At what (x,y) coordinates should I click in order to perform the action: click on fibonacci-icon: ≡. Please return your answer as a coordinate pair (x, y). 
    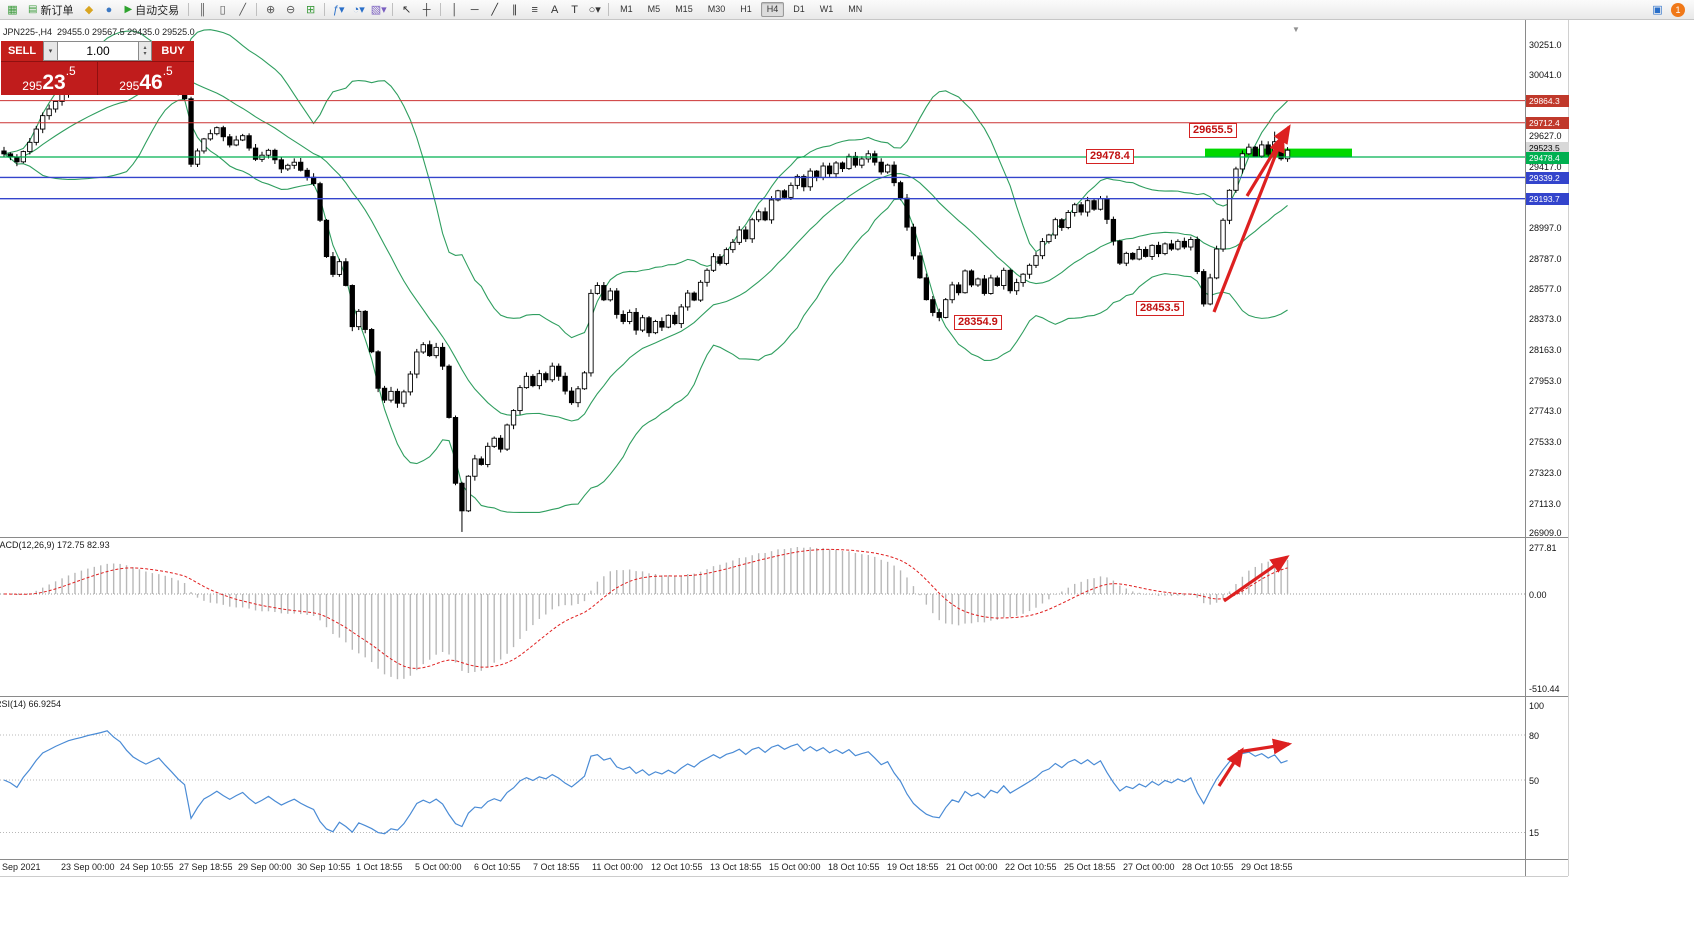
    Looking at the image, I should click on (534, 9).